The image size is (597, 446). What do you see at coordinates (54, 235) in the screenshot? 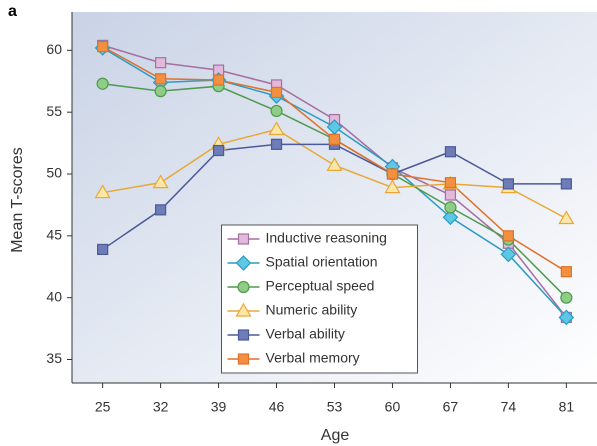
I see `y-tick-label: 45` at bounding box center [54, 235].